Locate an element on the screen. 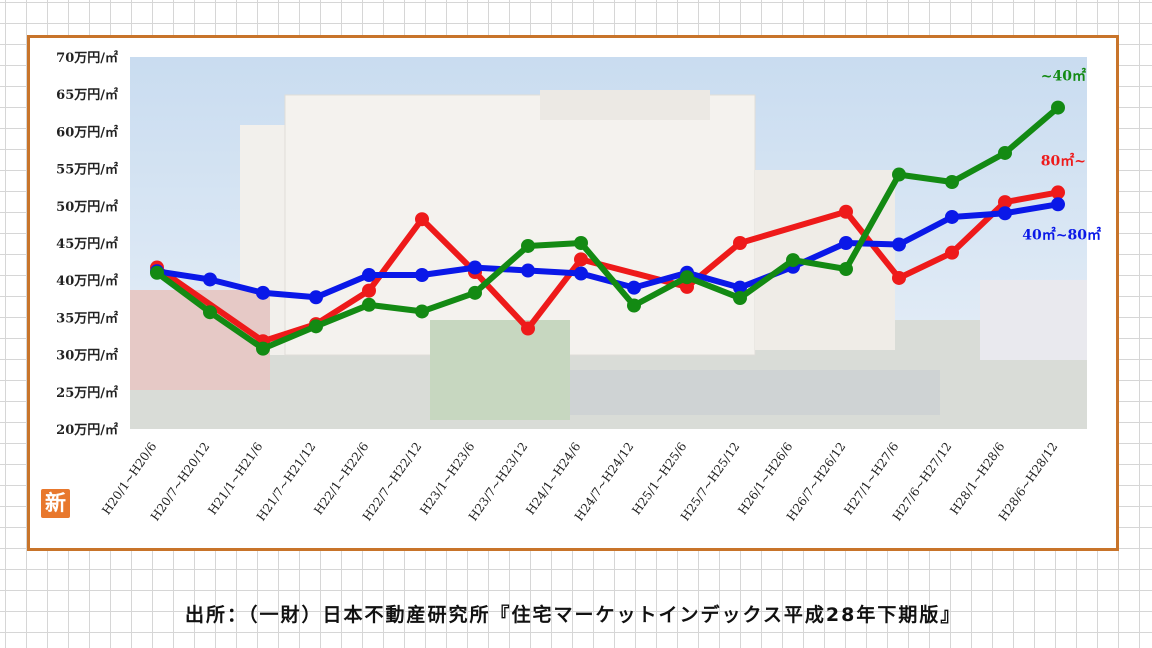  x-tick-label: H24/1~H24/6 is located at coordinates (553, 479).